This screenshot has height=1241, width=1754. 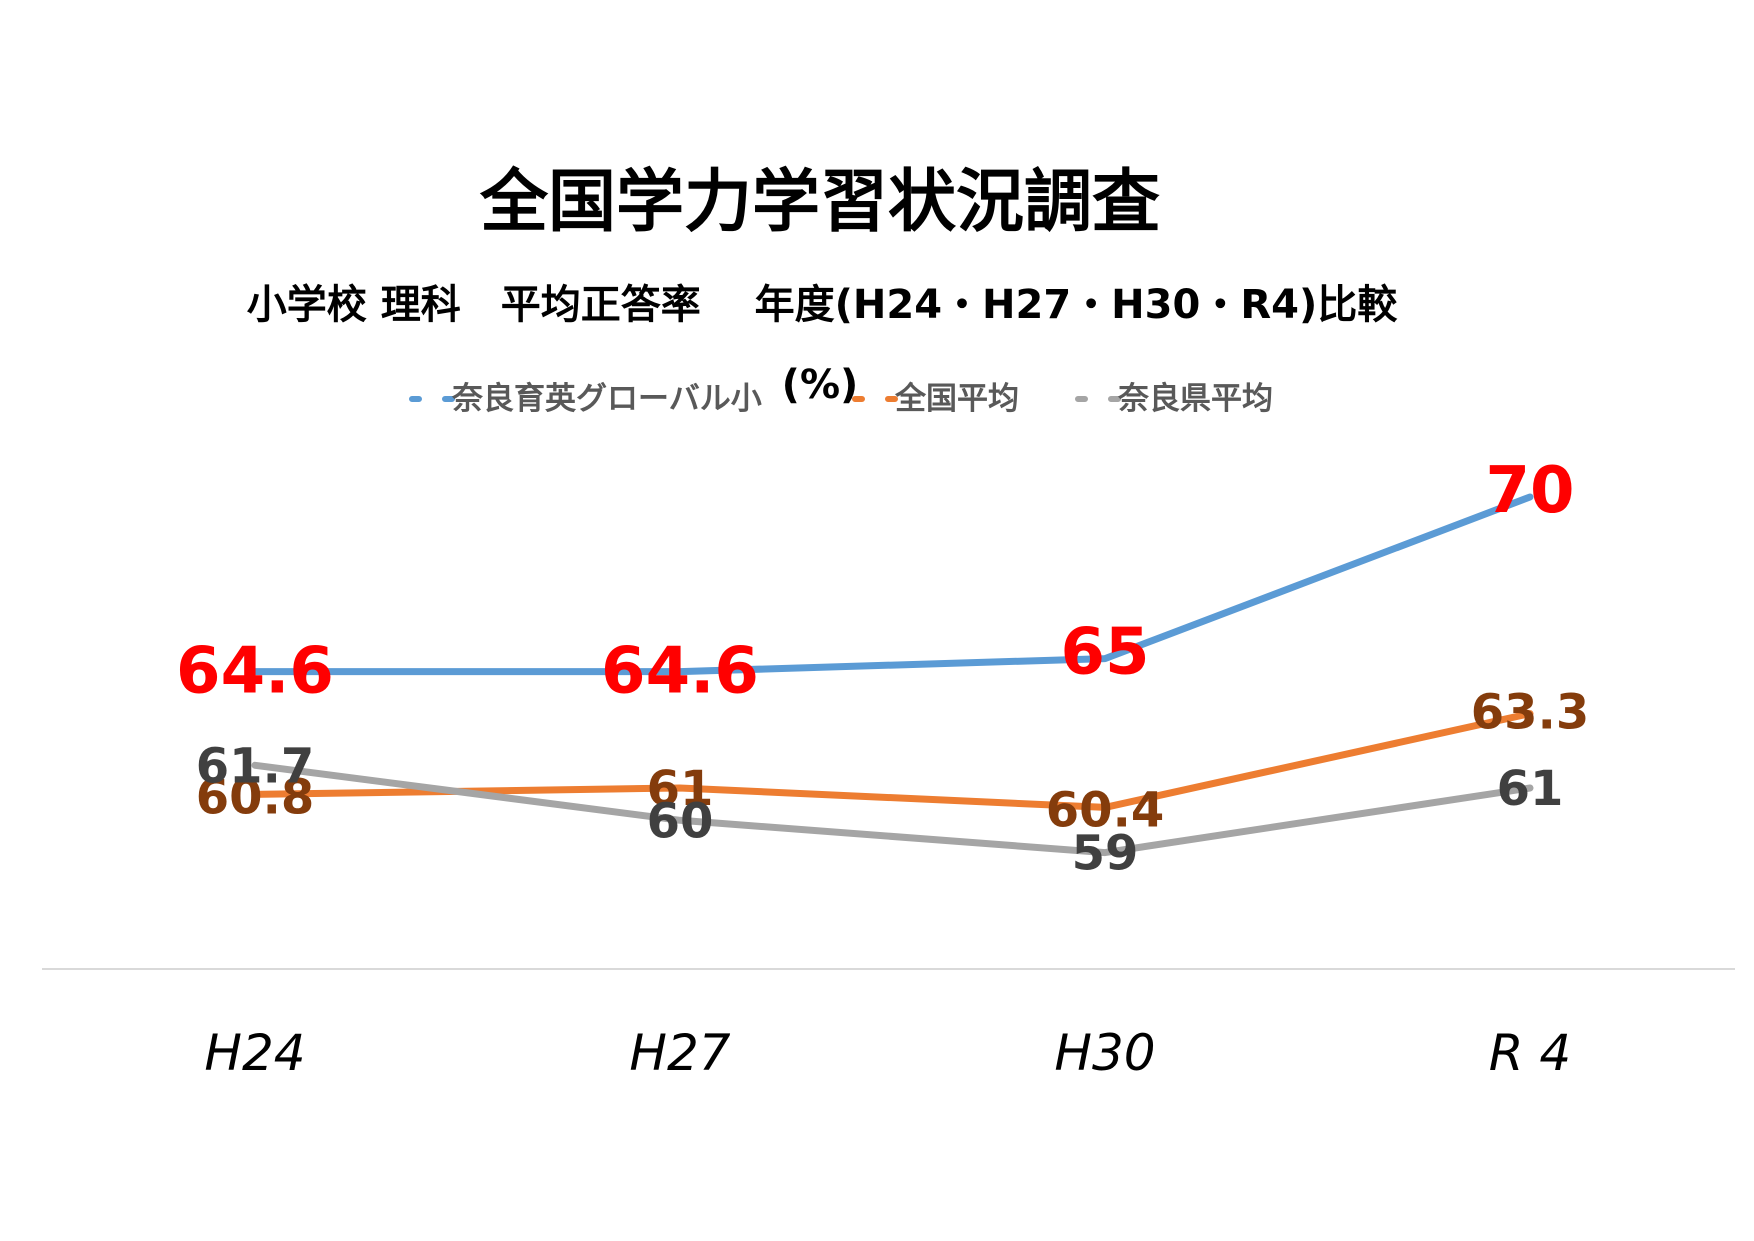 What do you see at coordinates (956, 399) in the screenshot?
I see `legend-label-1: 全国平均` at bounding box center [956, 399].